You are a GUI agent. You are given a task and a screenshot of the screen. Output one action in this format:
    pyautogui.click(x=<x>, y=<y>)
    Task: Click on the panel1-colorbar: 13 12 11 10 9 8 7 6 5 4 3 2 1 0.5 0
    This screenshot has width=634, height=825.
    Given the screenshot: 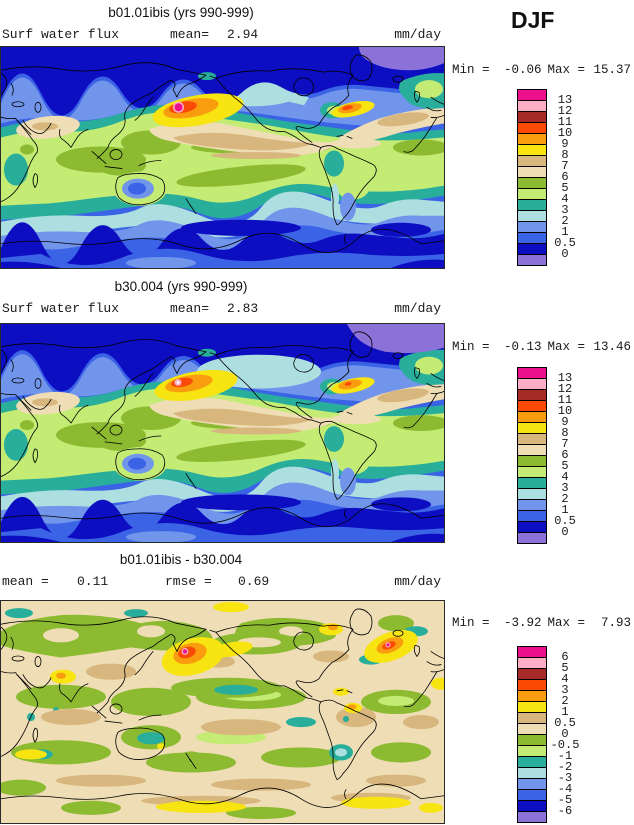 What is the action you would take?
    pyautogui.click(x=546, y=177)
    